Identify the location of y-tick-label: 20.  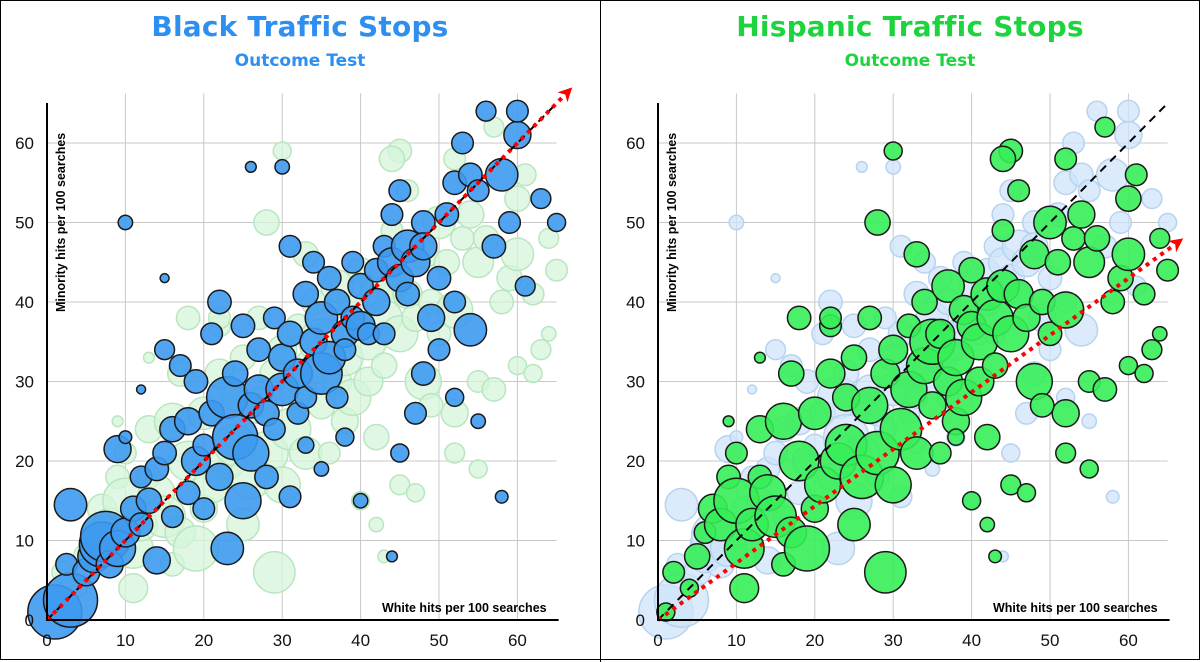
(24, 461).